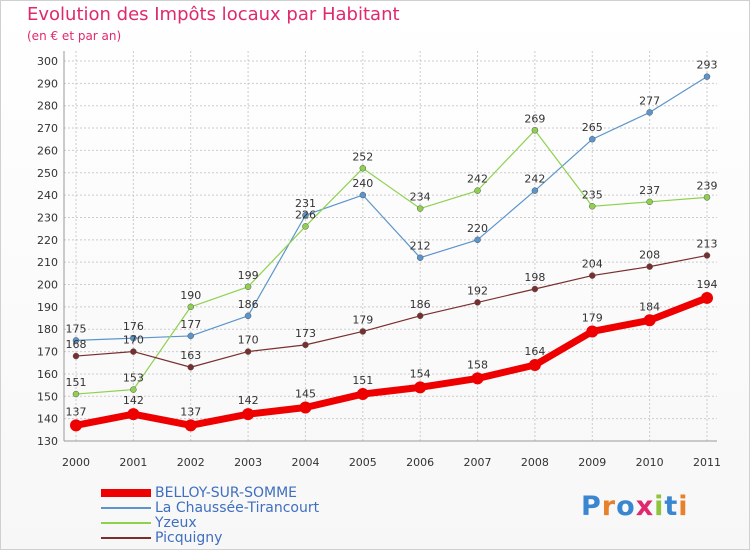 The height and width of the screenshot is (551, 750). I want to click on data-label: 176, so click(133, 326).